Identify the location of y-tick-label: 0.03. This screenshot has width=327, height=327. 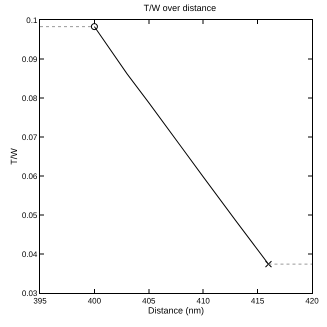
(30, 293).